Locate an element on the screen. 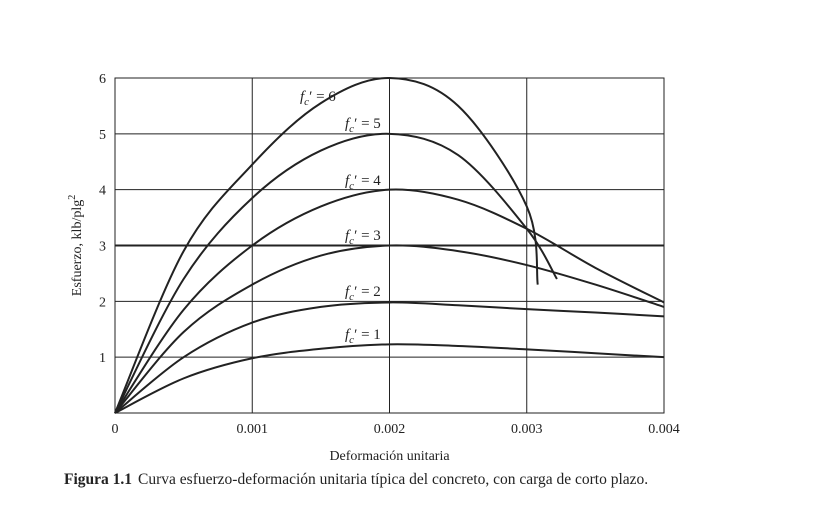  curve-label-fc-4: fc′ = 4 is located at coordinates (363, 182).